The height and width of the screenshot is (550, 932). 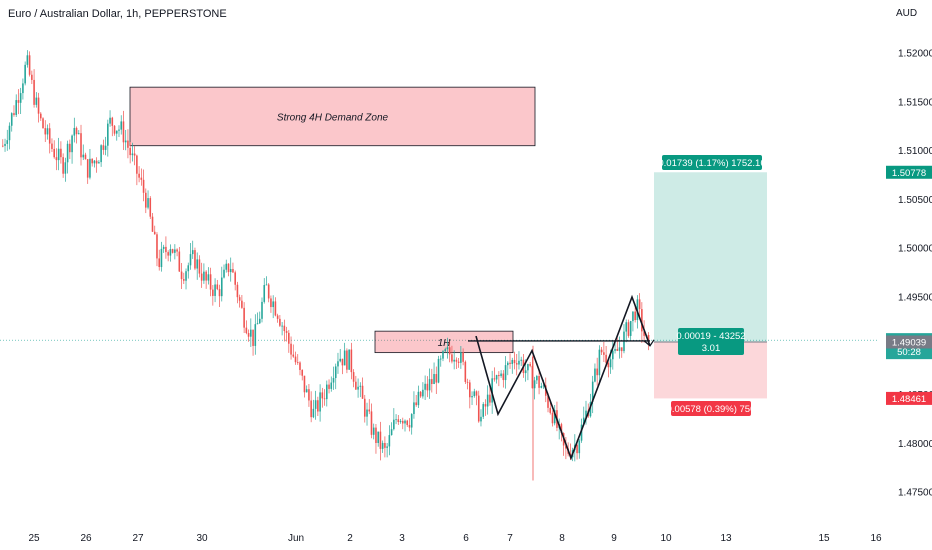 I want to click on center-label: 3.01, so click(x=711, y=348).